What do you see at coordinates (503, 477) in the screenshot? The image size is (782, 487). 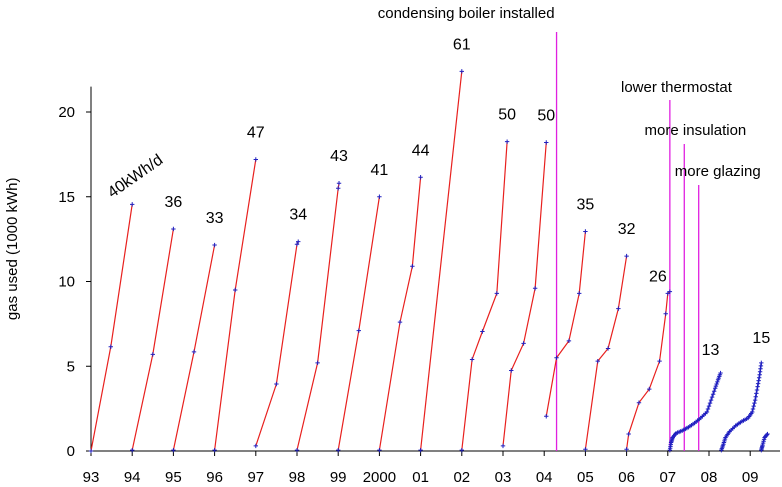 I see `x-tick-label: 03` at bounding box center [503, 477].